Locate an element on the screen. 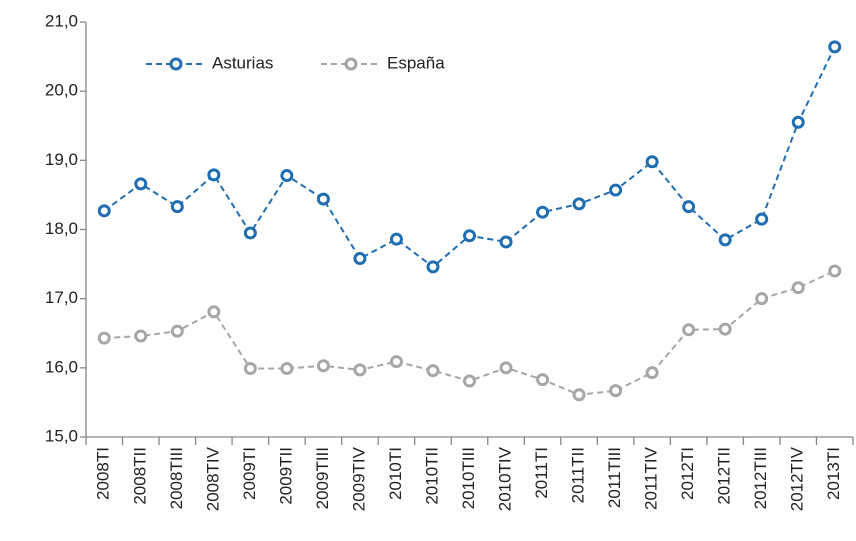 Image resolution: width=856 pixels, height=541 pixels. y-tick-label: 16,0 is located at coordinates (61, 366).